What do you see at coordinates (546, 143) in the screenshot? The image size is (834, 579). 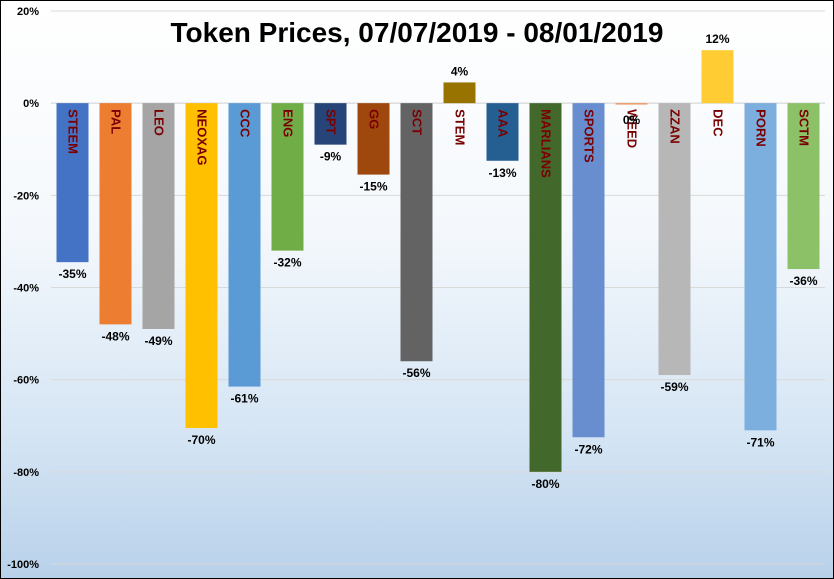 I see `category-label: MARLIANS` at bounding box center [546, 143].